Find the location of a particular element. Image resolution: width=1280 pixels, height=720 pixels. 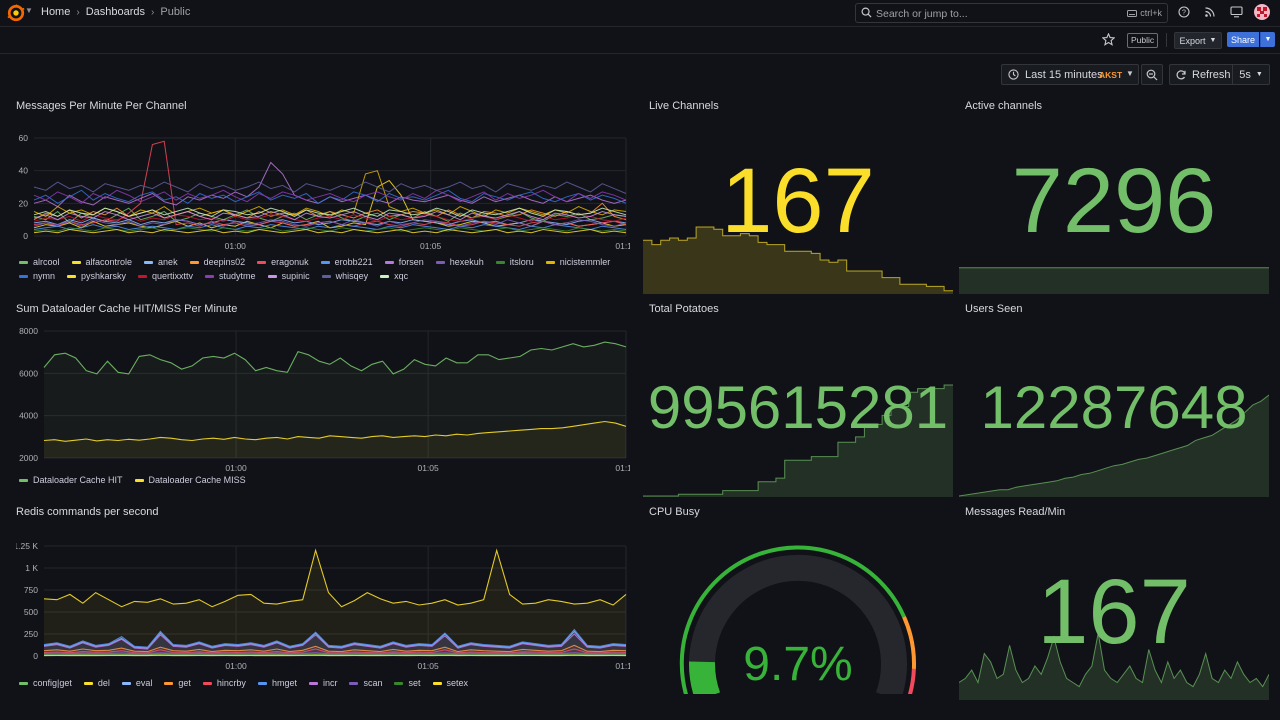

search-input is located at coordinates (991, 14).